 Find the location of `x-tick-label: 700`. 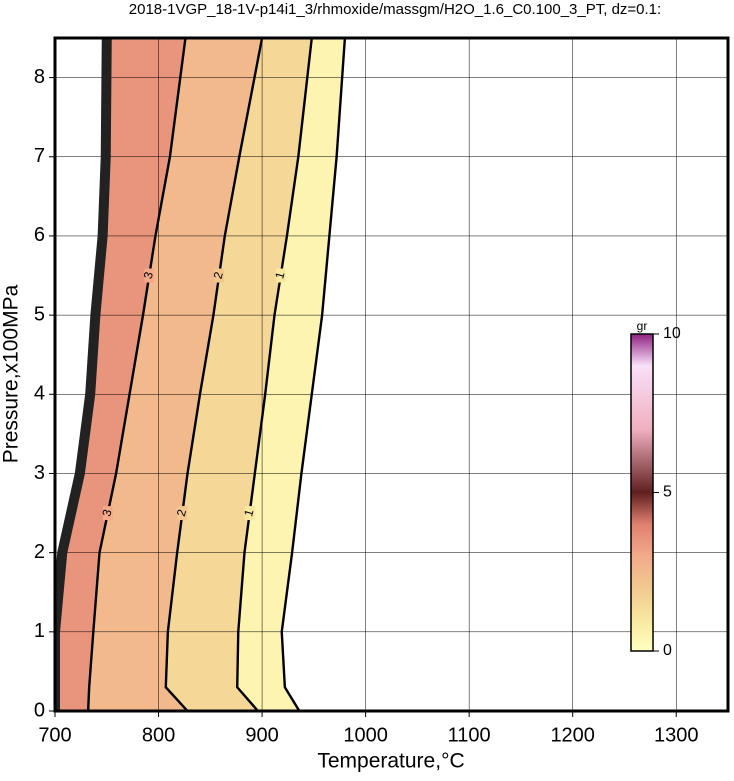

x-tick-label: 700 is located at coordinates (54, 735).